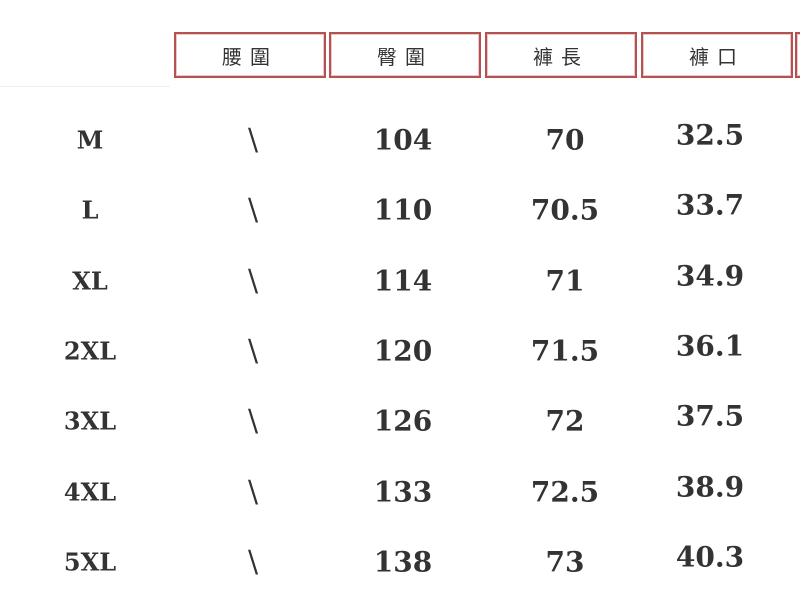 Image resolution: width=800 pixels, height=603 pixels. I want to click on header-length: 褲長, so click(561, 55).